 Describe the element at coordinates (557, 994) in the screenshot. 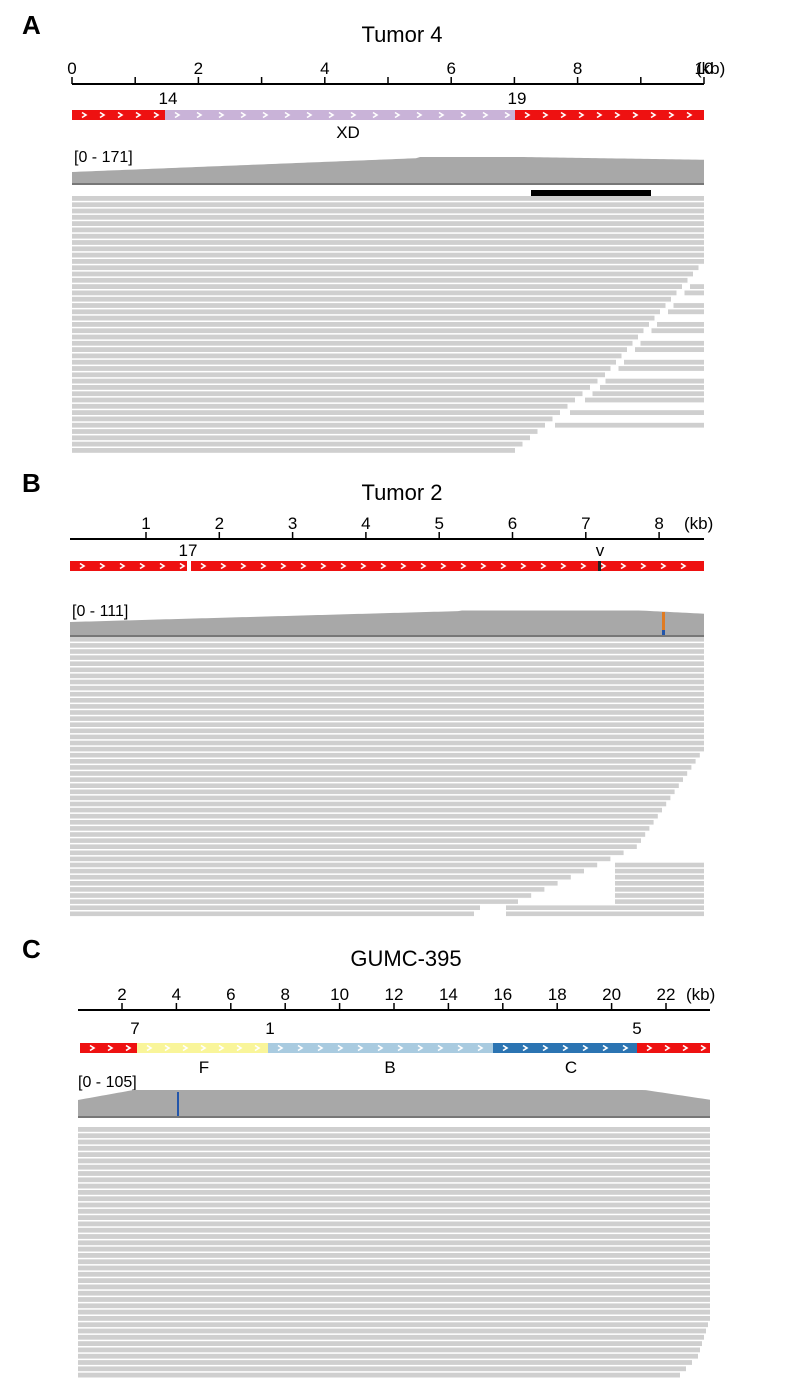

I see `axis-tick-label: 18` at that location.